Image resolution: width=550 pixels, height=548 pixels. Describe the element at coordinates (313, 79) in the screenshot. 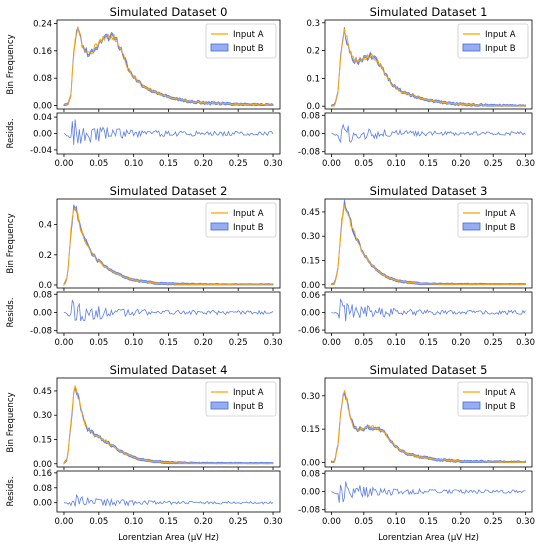

I see `y-tick-label: 0.1` at that location.